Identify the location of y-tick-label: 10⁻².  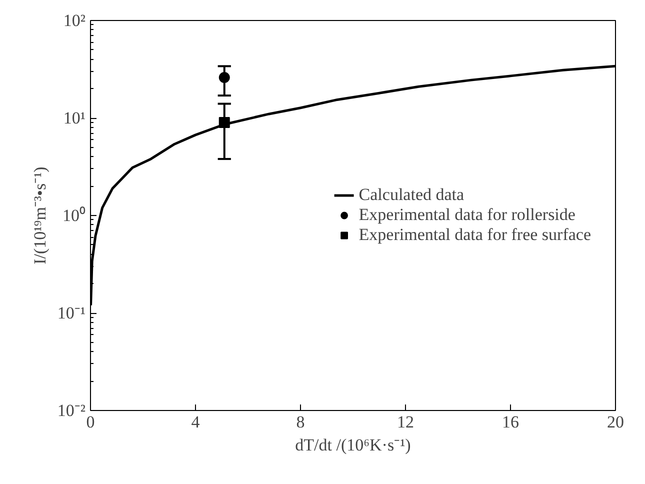
(71, 410).